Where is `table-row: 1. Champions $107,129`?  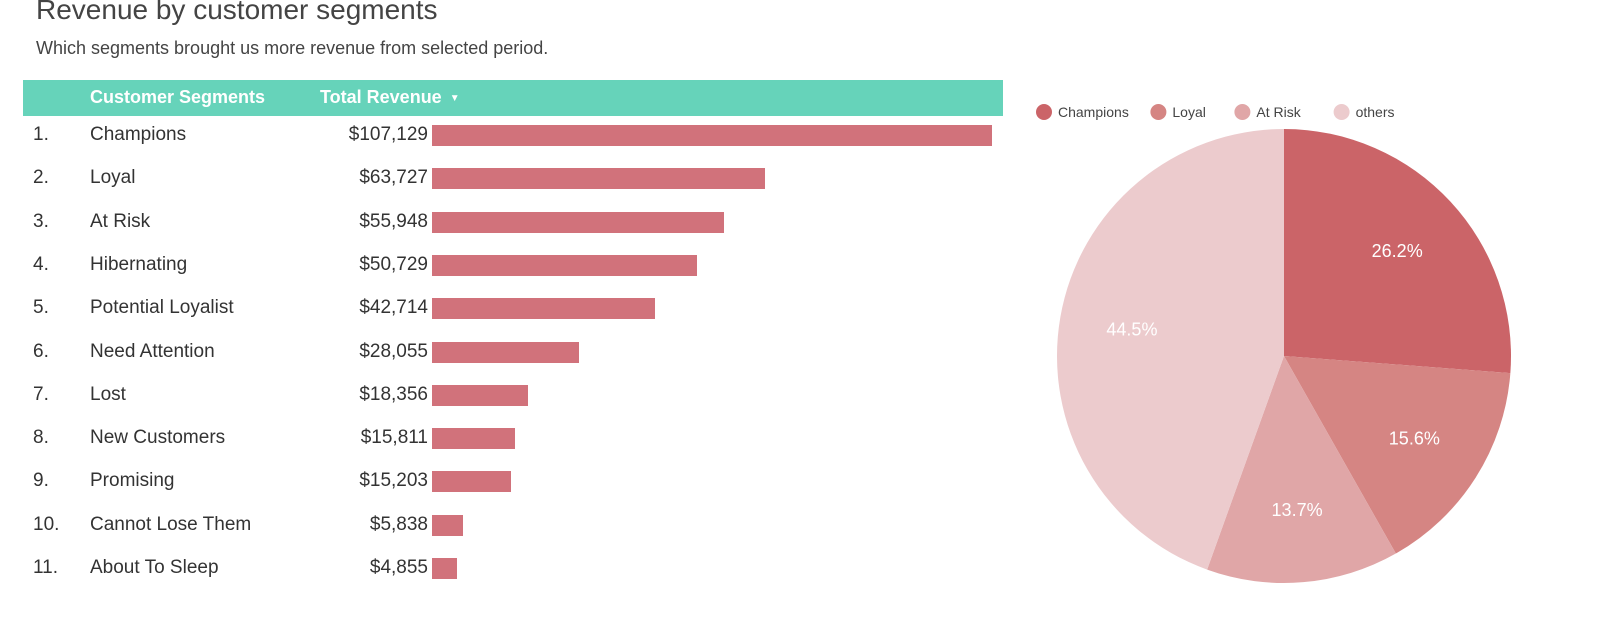
table-row: 1. Champions $107,129 is located at coordinates (505, 136).